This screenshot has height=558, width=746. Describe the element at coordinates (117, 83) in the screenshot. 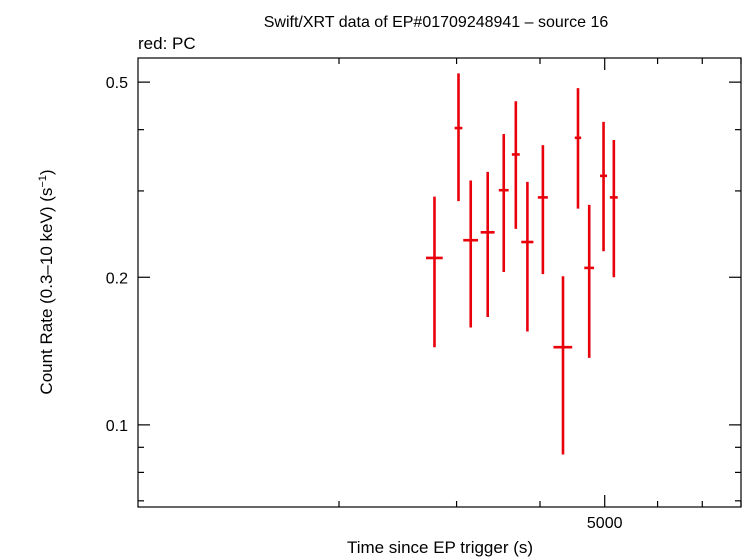

I see `y-tick-label: 0.5` at that location.